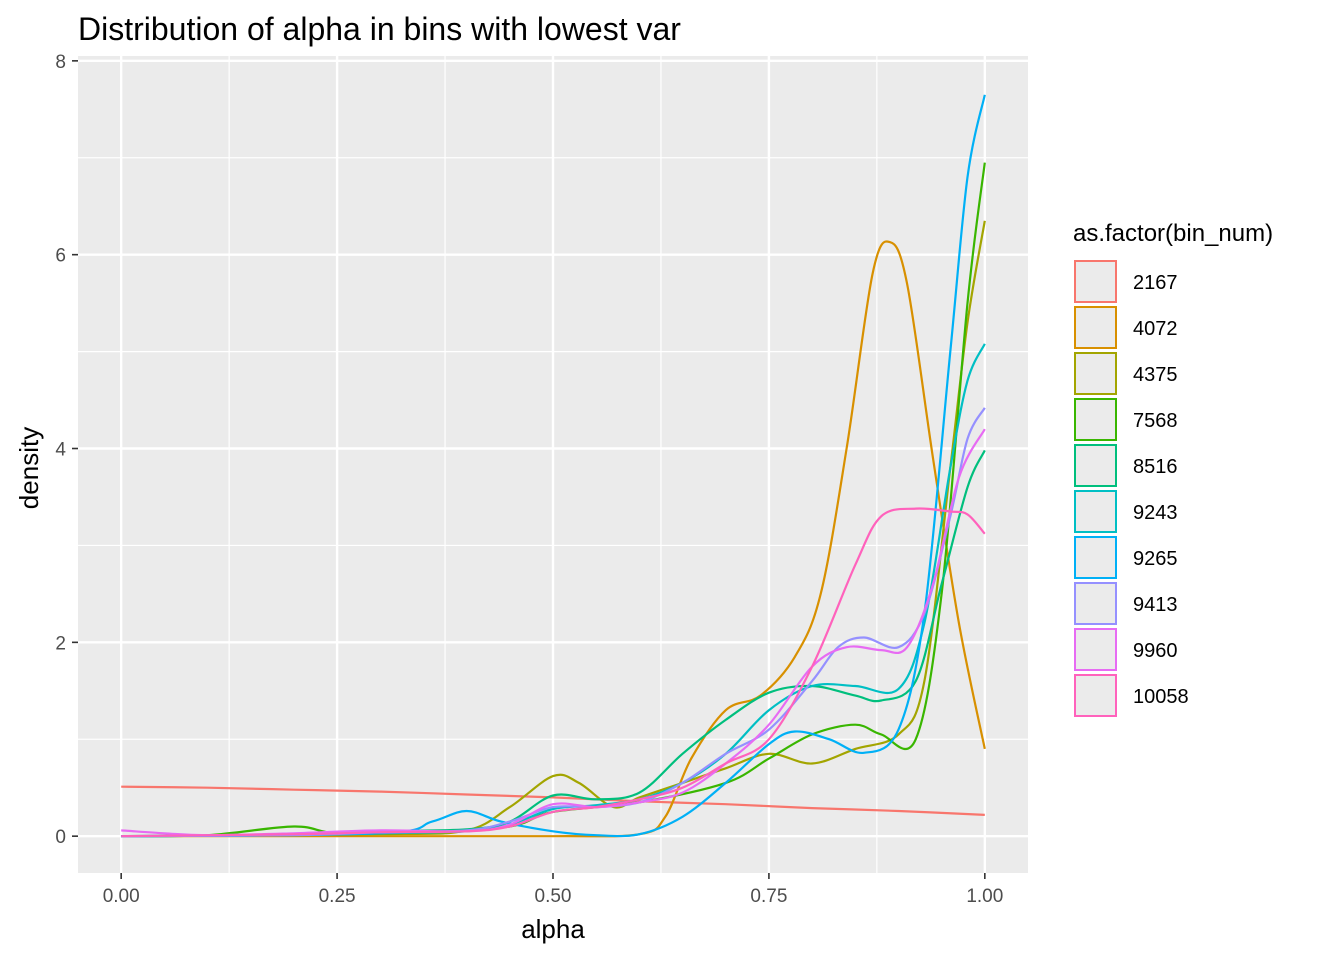  What do you see at coordinates (121, 896) in the screenshot?
I see `x-tick-label: 0.00` at bounding box center [121, 896].